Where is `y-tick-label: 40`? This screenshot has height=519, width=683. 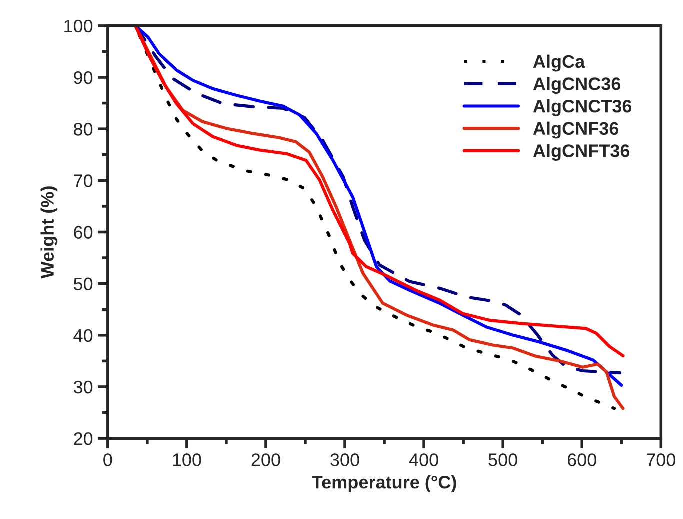 y-tick-label: 40 is located at coordinates (83, 335).